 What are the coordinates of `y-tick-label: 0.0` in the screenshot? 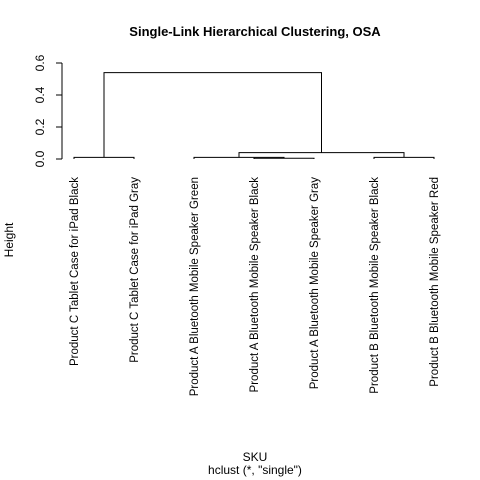 It's located at (40, 158).